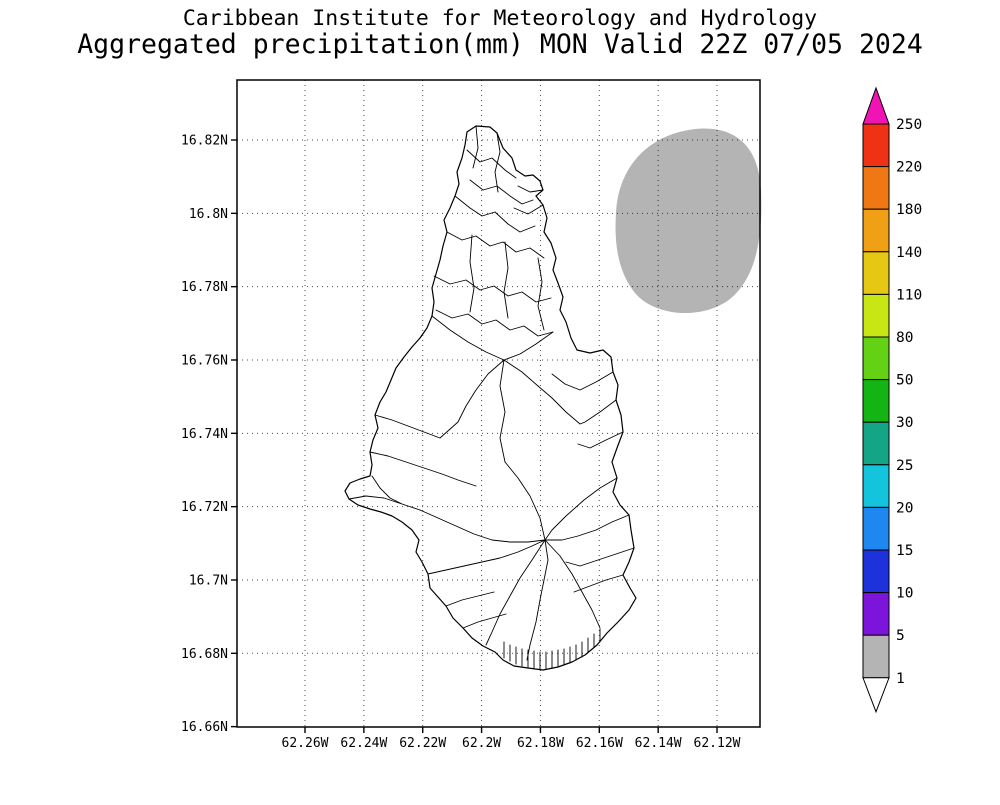  What do you see at coordinates (909, 210) in the screenshot?
I see `colorbar-label: 180` at bounding box center [909, 210].